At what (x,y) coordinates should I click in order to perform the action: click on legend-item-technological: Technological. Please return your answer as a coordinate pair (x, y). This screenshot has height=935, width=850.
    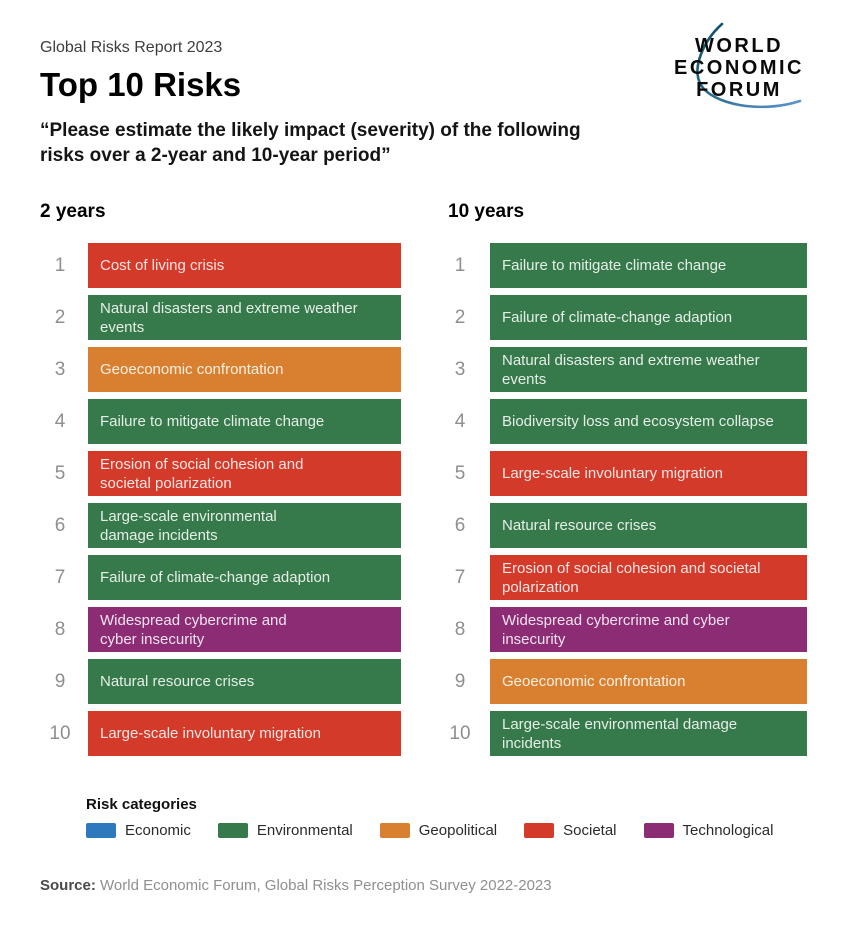
    Looking at the image, I should click on (708, 830).